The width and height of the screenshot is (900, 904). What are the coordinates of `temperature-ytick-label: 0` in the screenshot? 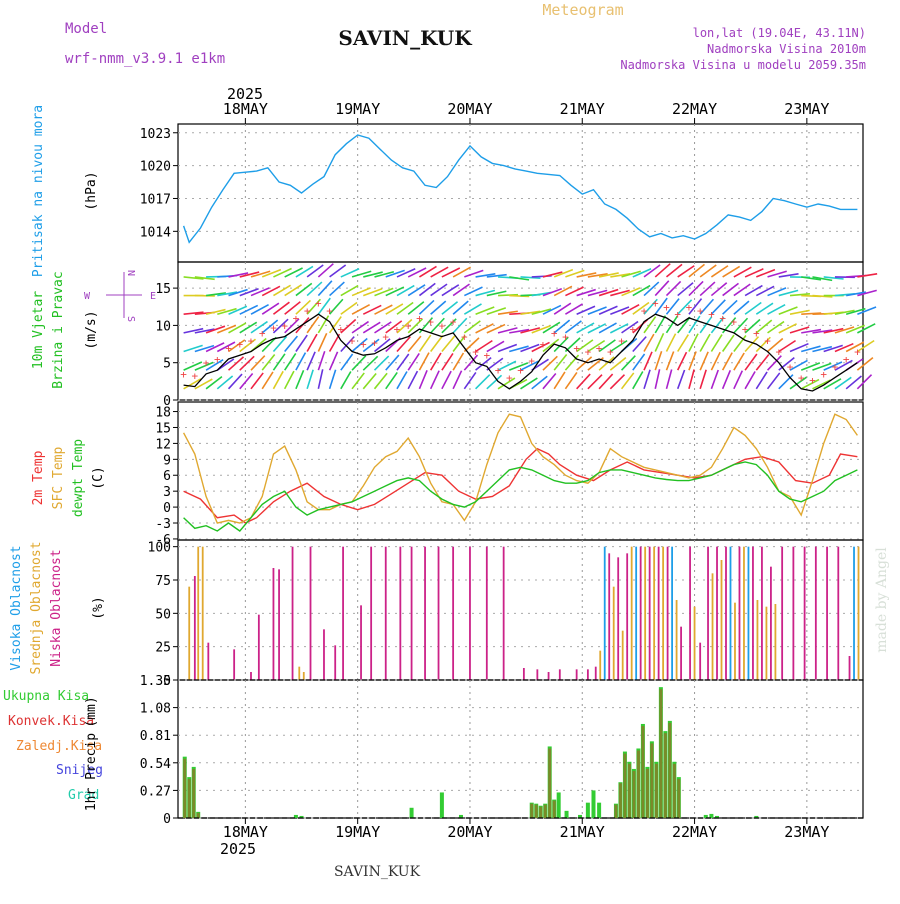 It's located at (167, 508).